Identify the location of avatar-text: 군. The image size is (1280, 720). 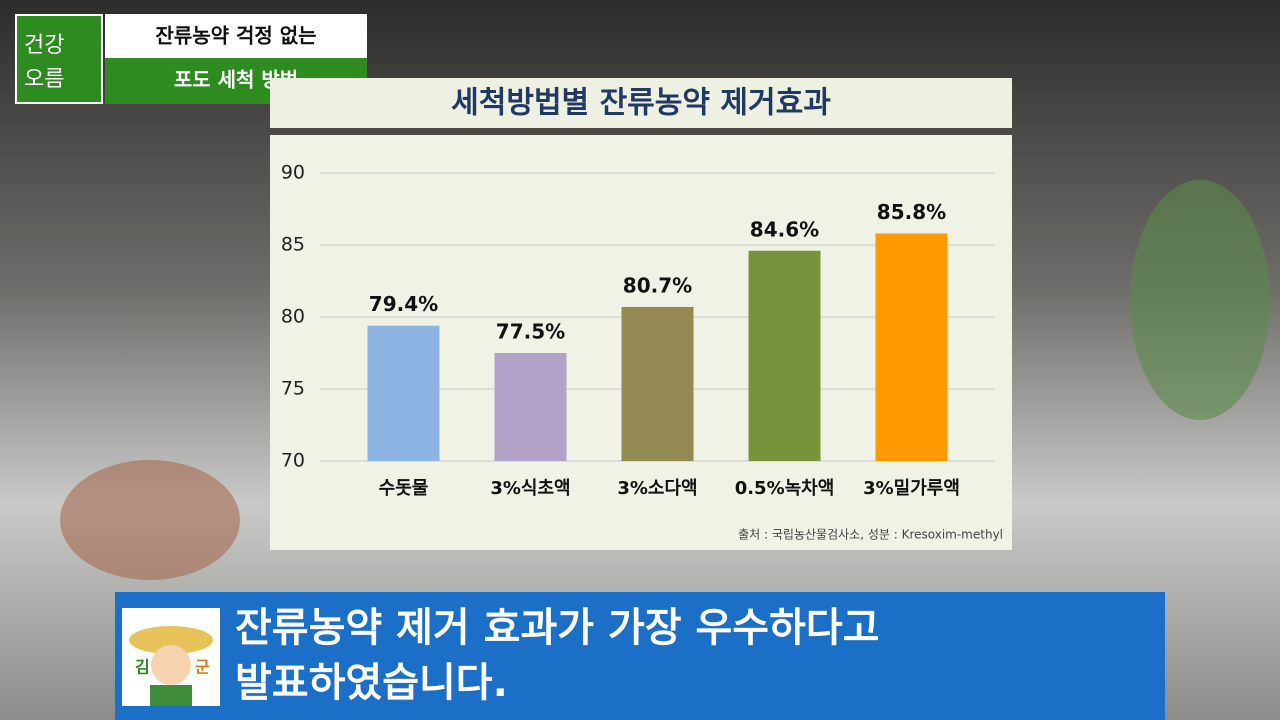
(202, 667).